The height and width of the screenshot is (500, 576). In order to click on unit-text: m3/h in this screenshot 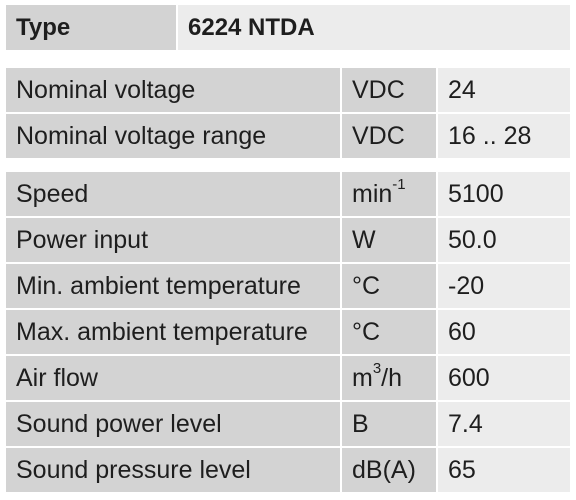, I will do `click(377, 377)`.